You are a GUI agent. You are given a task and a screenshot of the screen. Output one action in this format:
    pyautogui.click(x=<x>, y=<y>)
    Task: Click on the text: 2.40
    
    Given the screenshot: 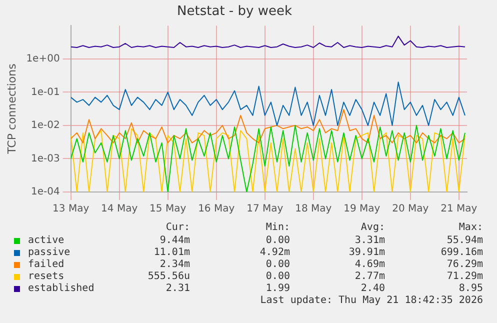 What is the action you would take?
    pyautogui.click(x=372, y=288)
    